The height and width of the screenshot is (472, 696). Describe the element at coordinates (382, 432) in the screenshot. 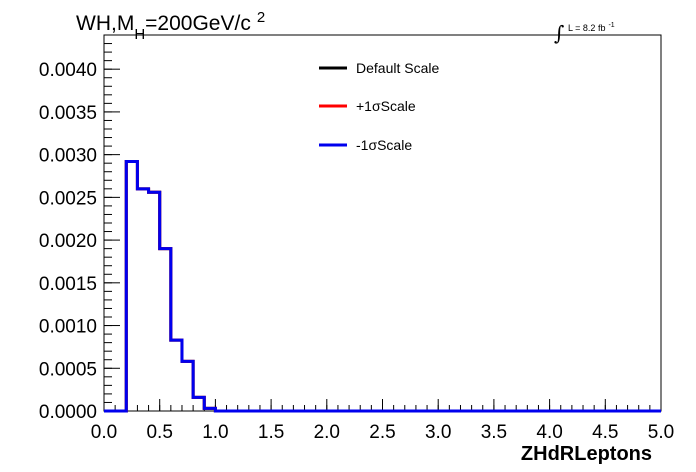

I see `x-tick-label: 2.5` at that location.